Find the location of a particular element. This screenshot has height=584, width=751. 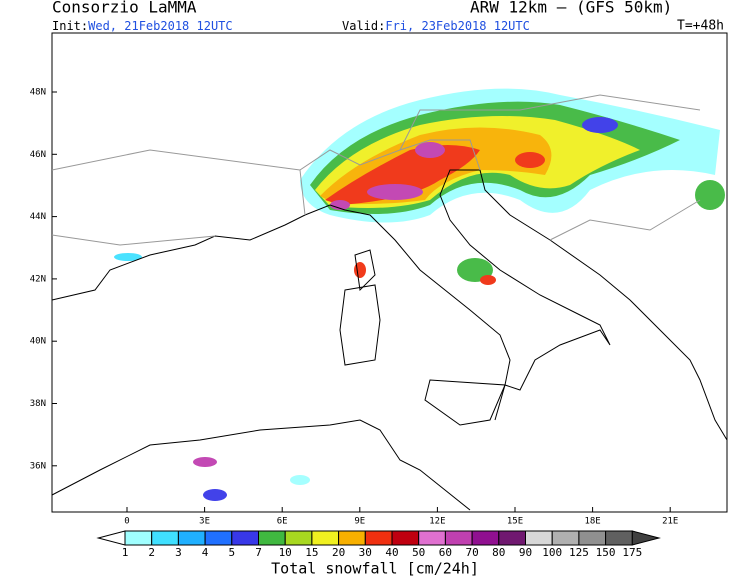

valid-label: Valid: is located at coordinates (363, 26).